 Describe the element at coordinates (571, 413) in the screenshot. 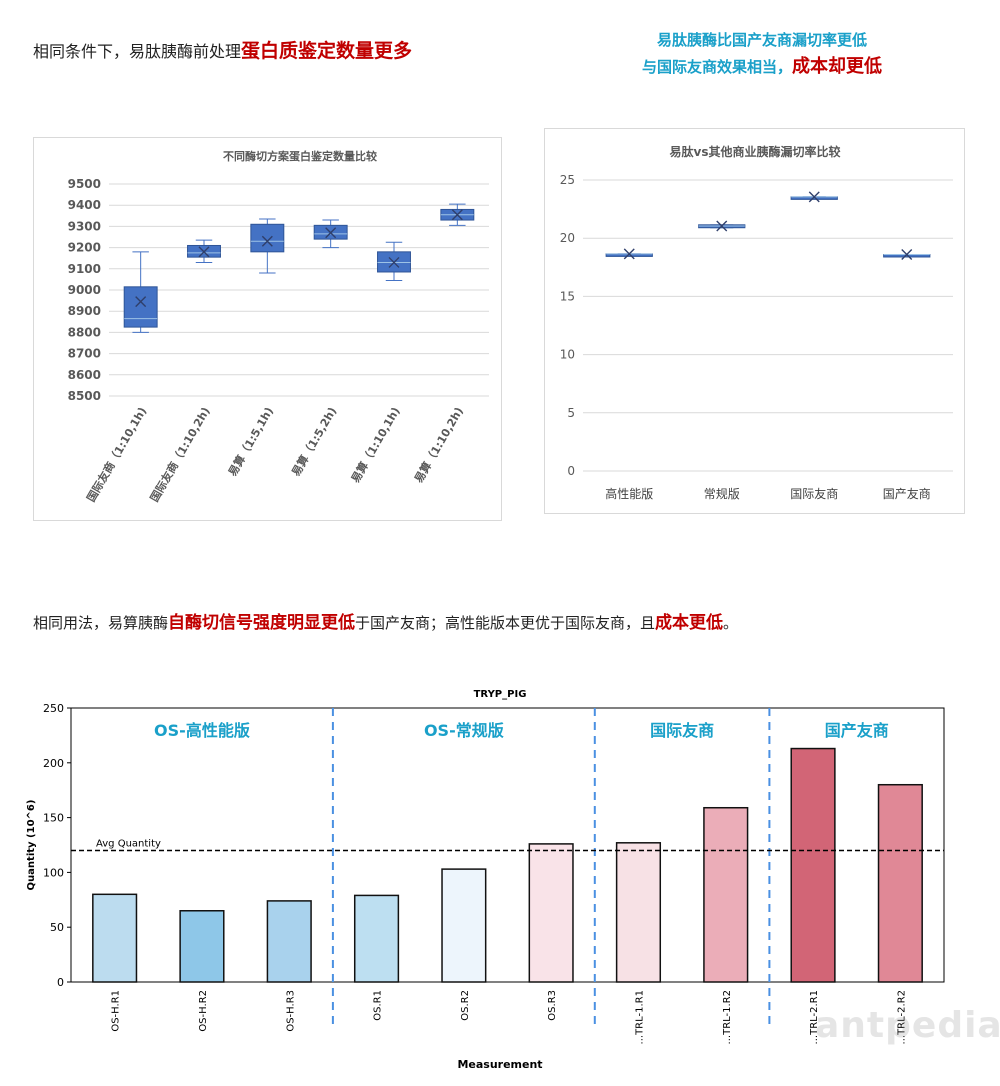

I see `y-tick-label: 5` at that location.